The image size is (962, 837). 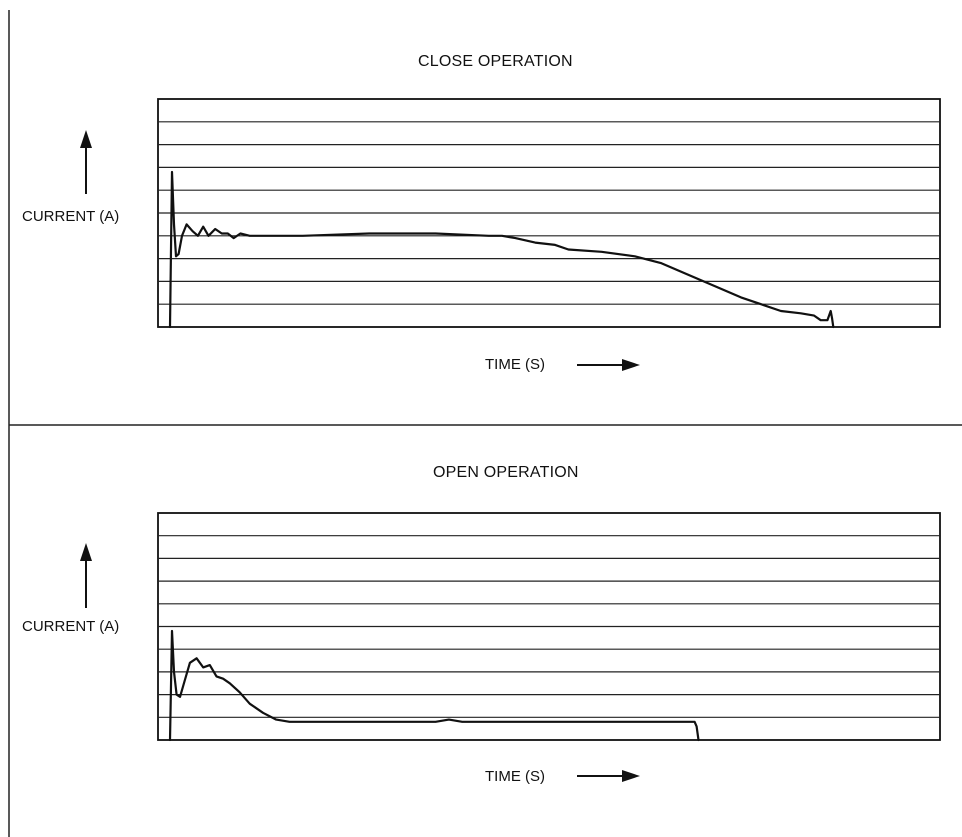 I want to click on open-current-line, so click(x=434, y=685).